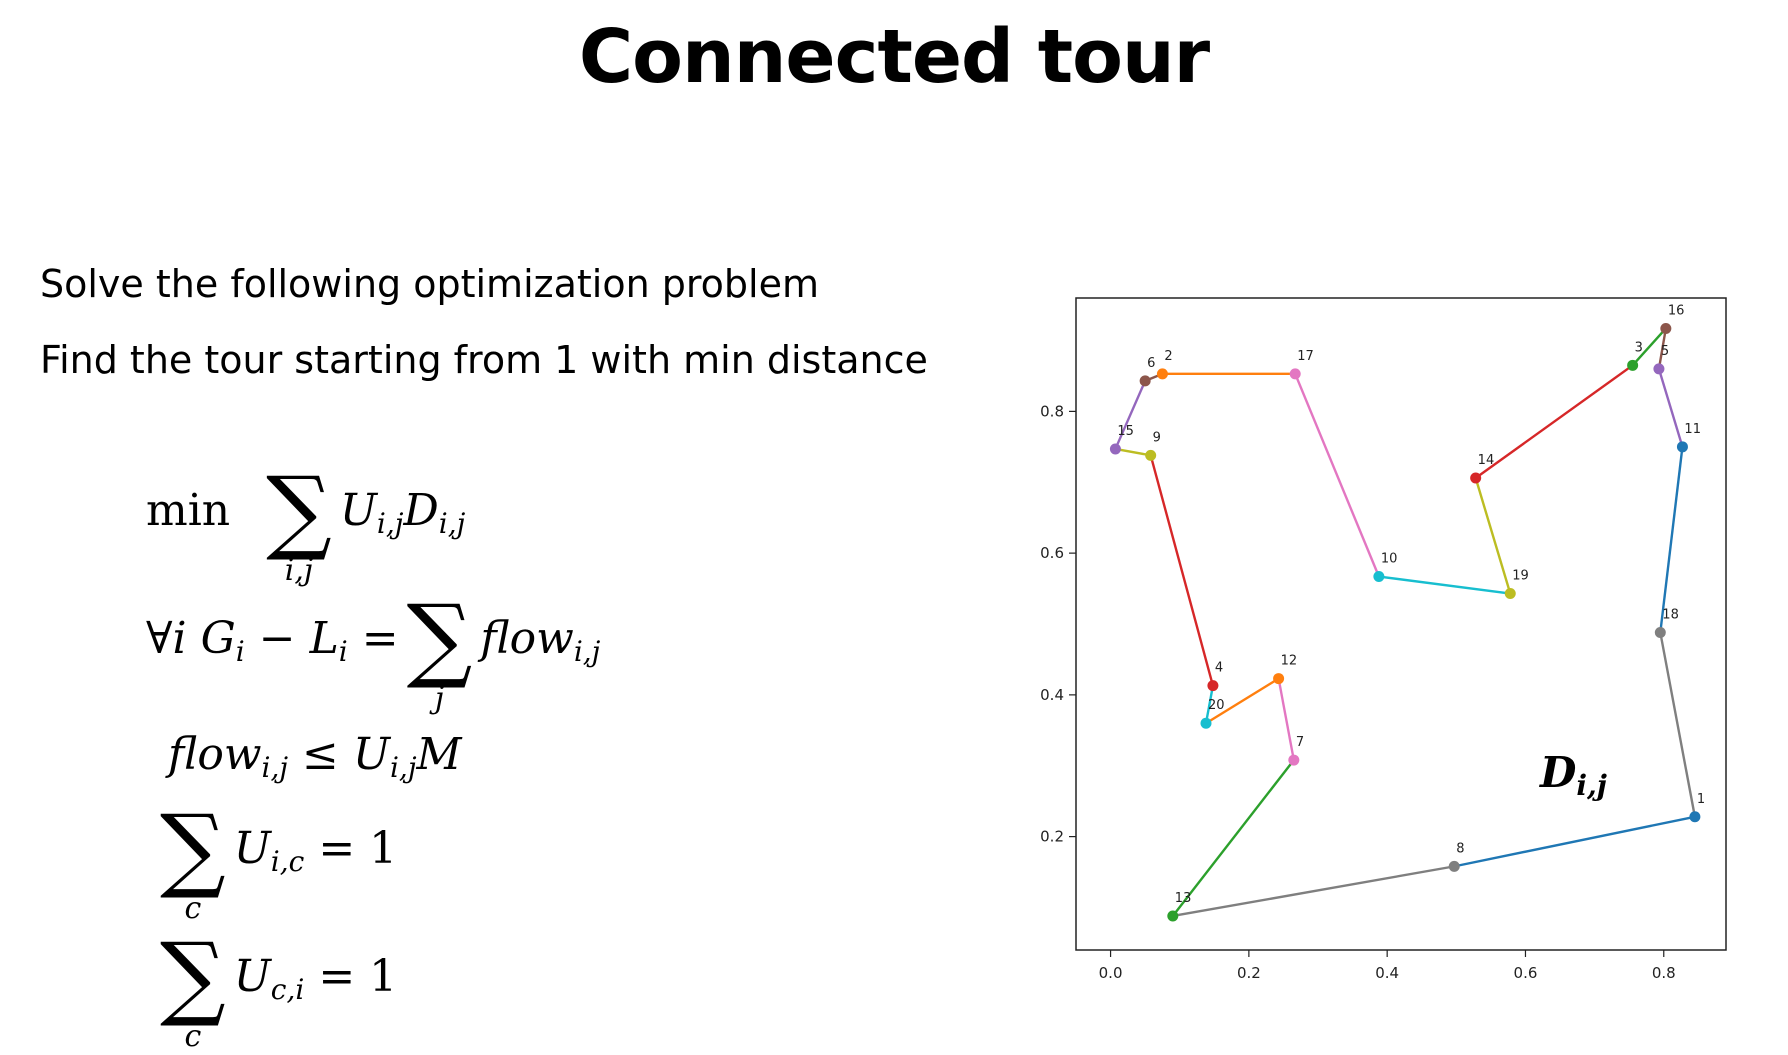  I want to click on objective-term: Ui,jDi,j, so click(402, 512).